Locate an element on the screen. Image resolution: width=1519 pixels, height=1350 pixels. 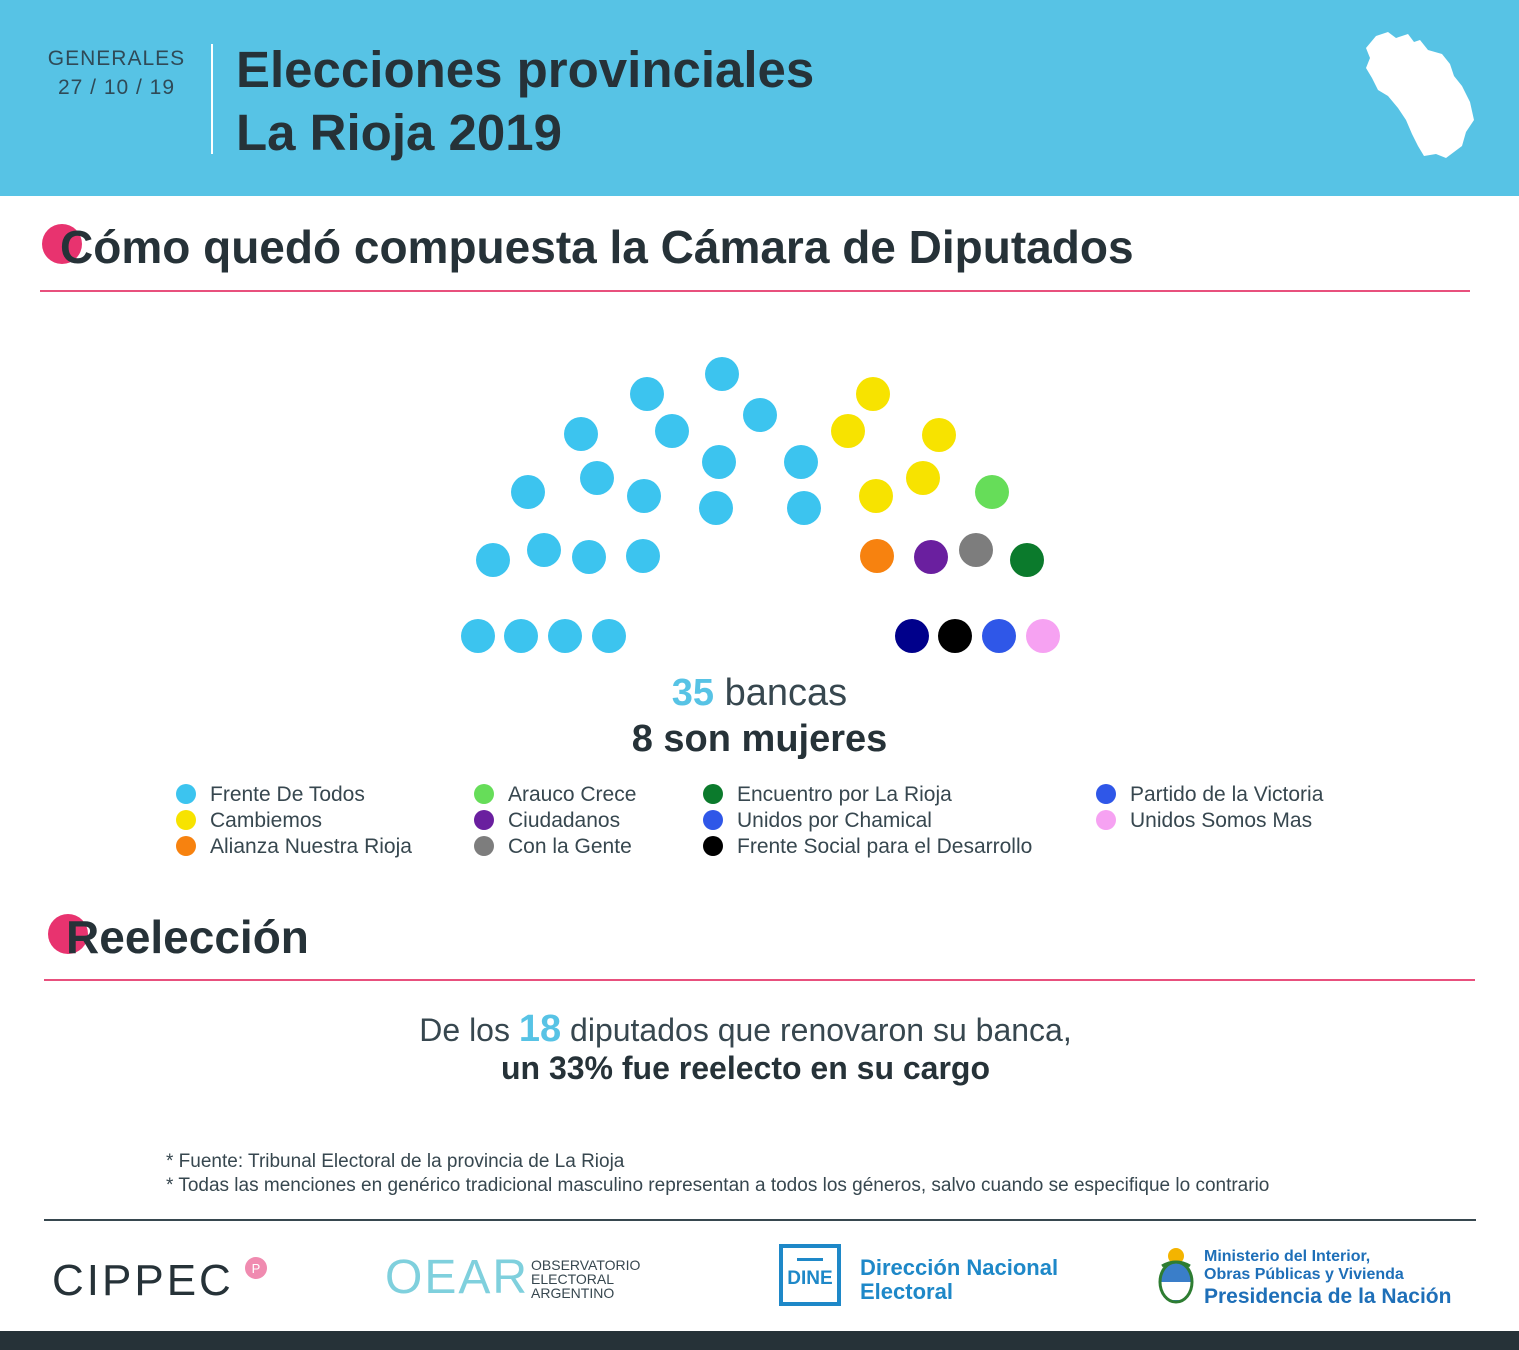
women-summary: 8 son mujeres is located at coordinates (759, 739).